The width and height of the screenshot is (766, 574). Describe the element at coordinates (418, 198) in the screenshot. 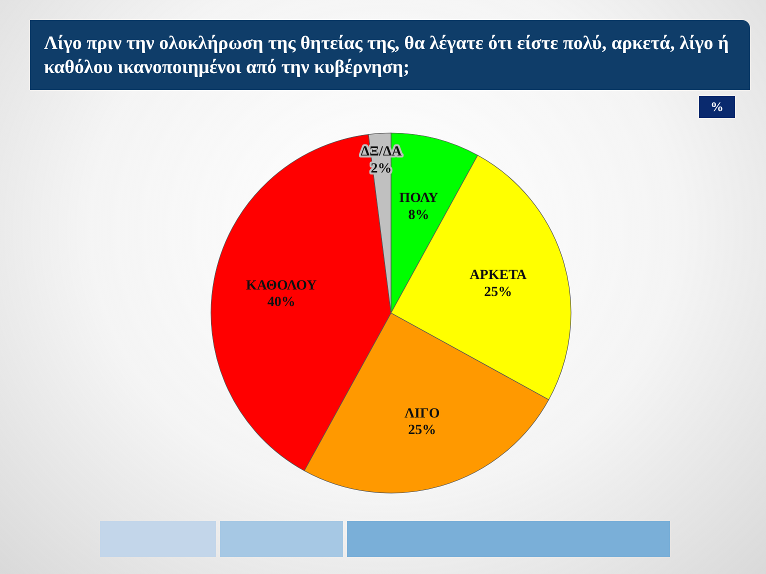

I see `slice-label: ΠΟΛΥ` at that location.